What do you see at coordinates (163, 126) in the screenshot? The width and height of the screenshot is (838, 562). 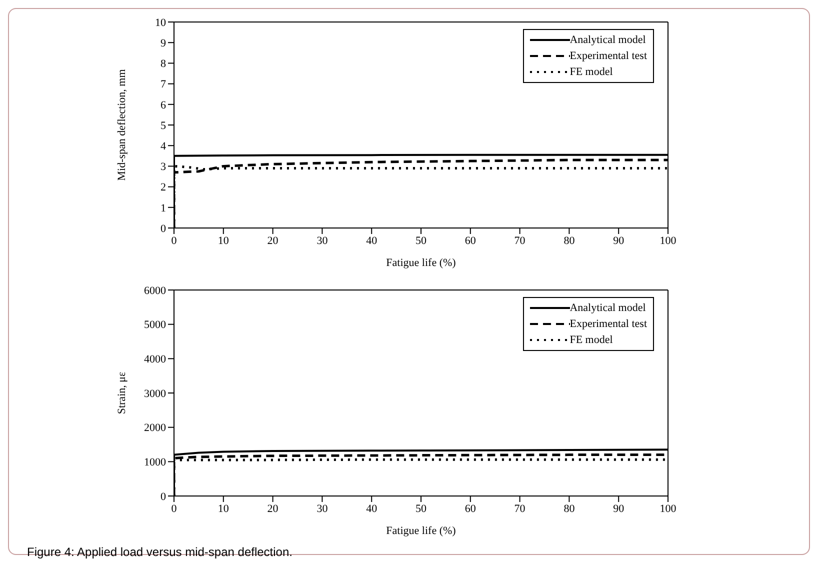 I see `y-tick-label: 5` at bounding box center [163, 126].